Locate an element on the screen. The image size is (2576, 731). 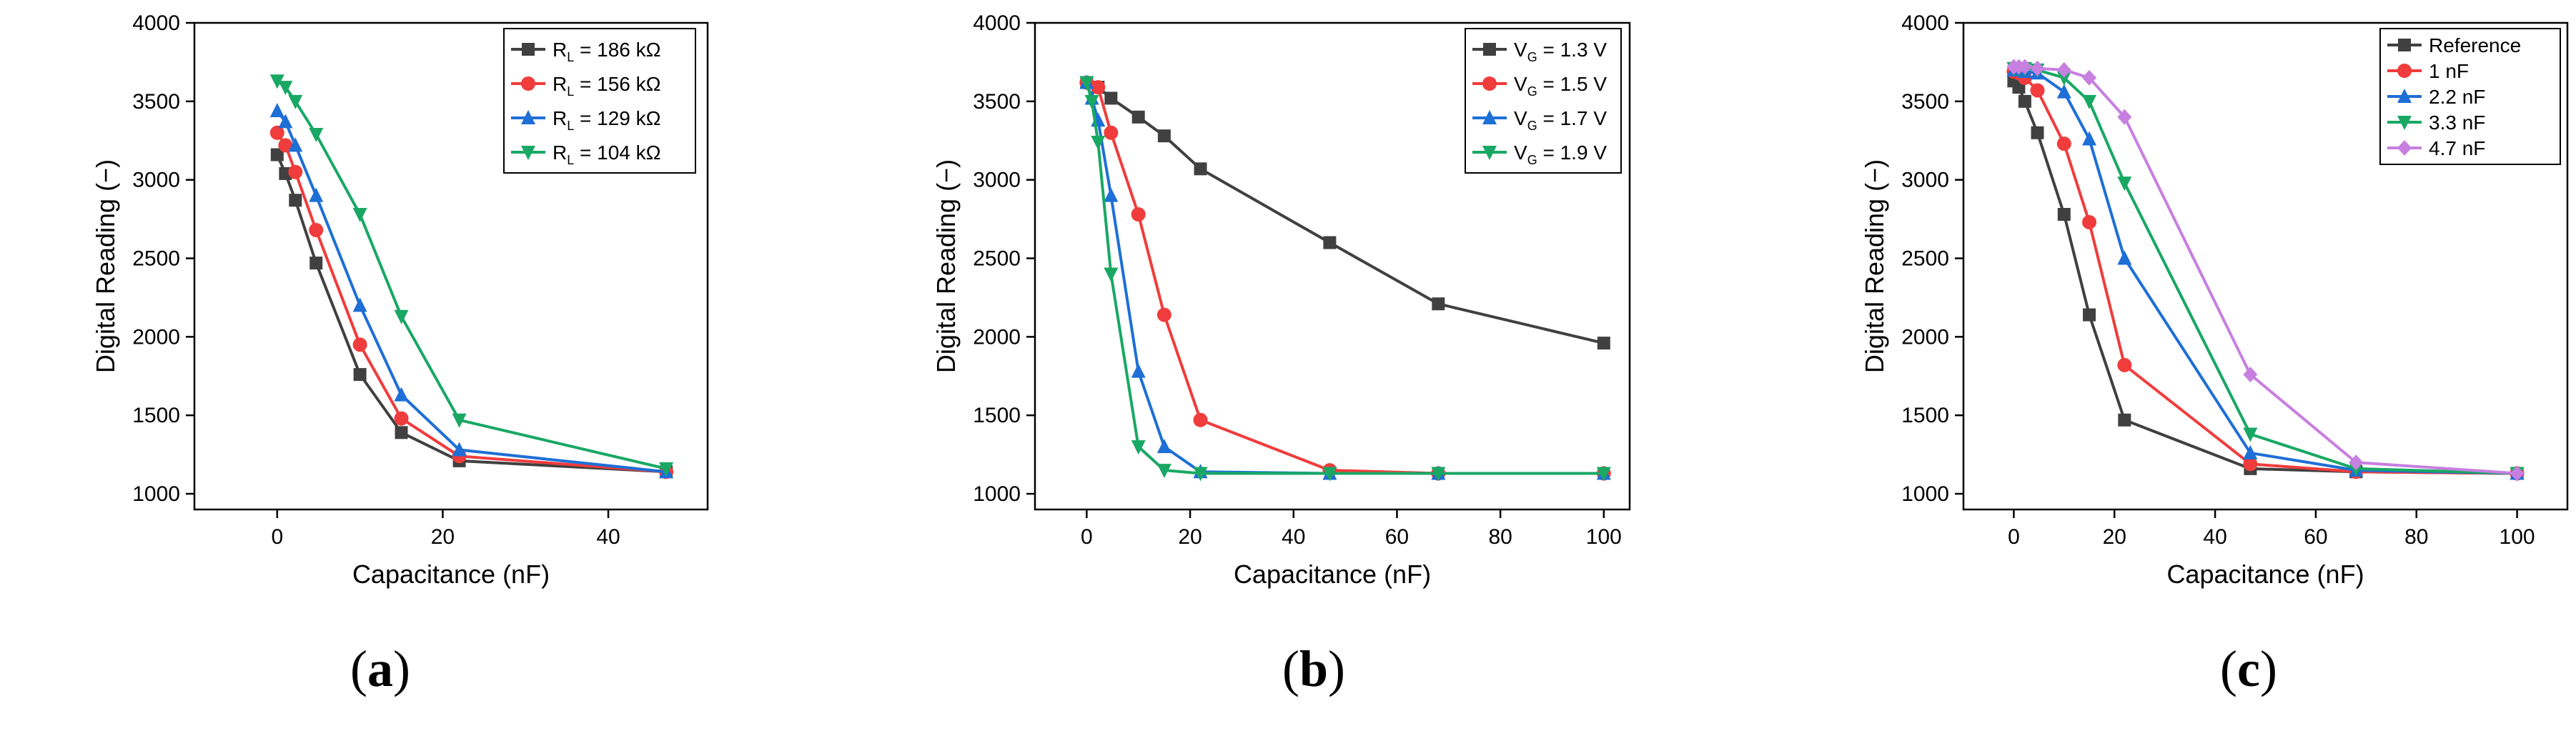
panel-caption-close: ) is located at coordinates (1337, 668).